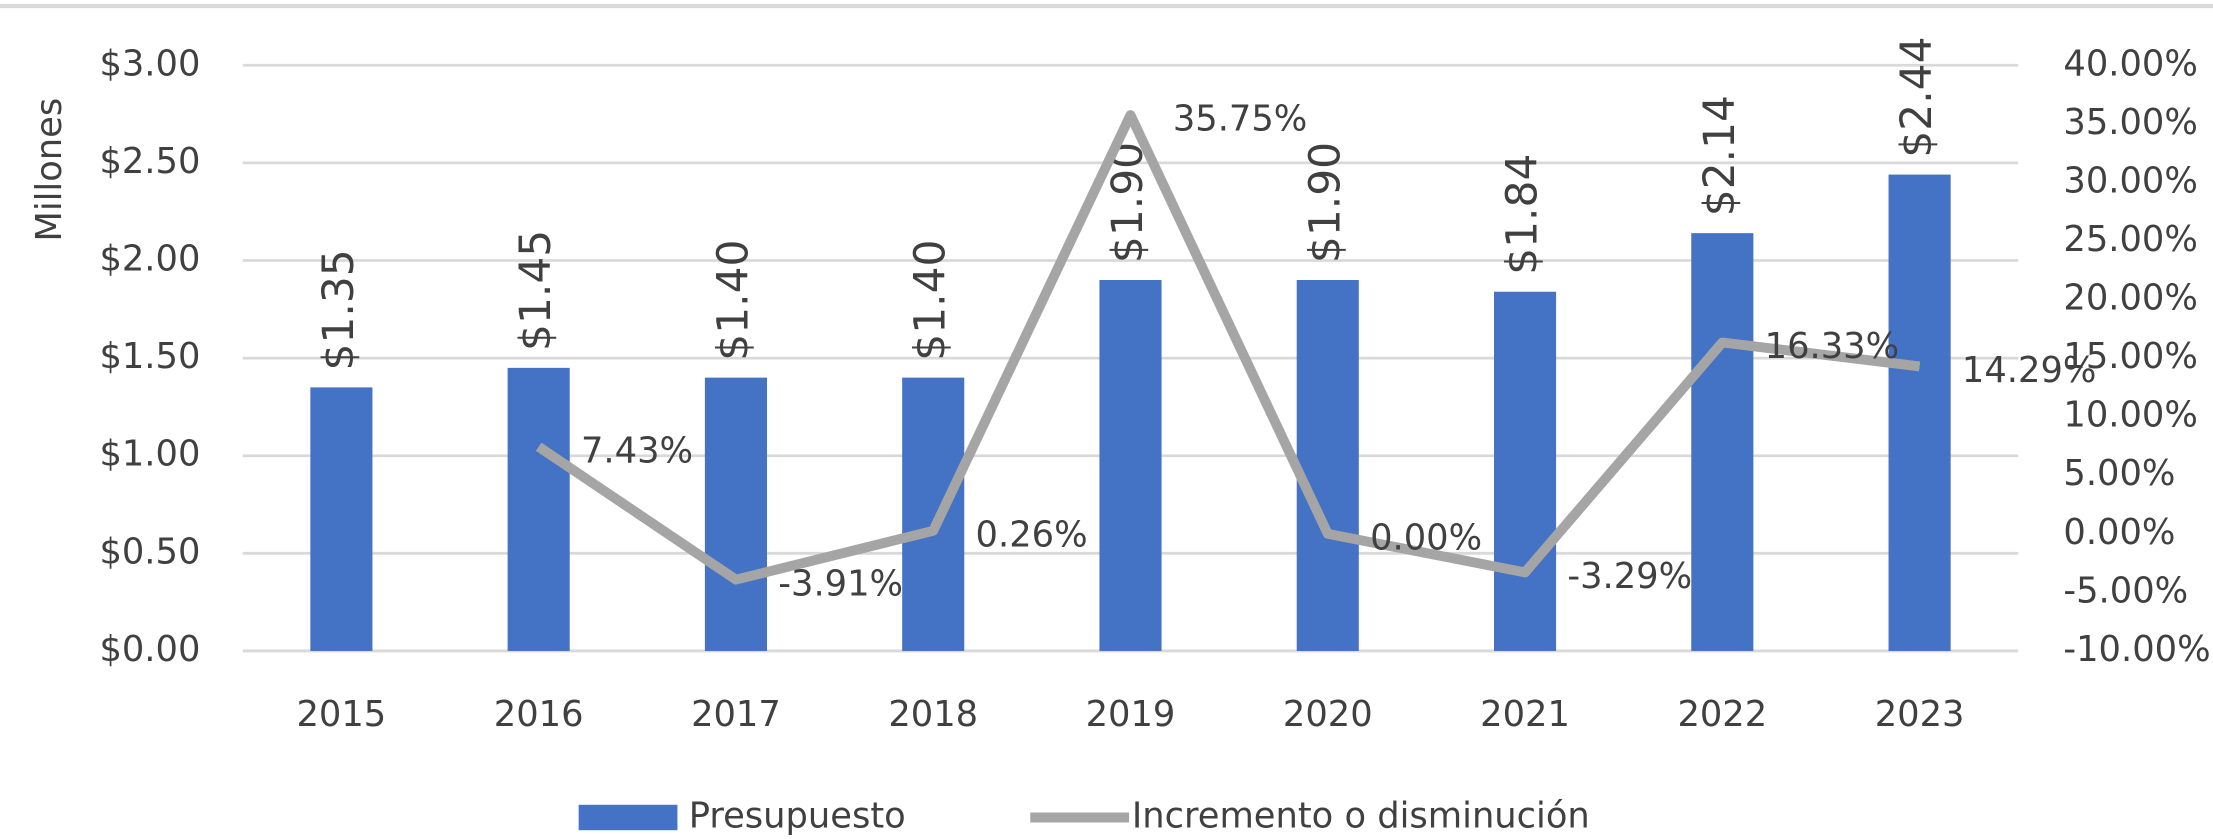 Image resolution: width=2213 pixels, height=839 pixels. I want to click on line-value-label: -3.29%, so click(1629, 576).